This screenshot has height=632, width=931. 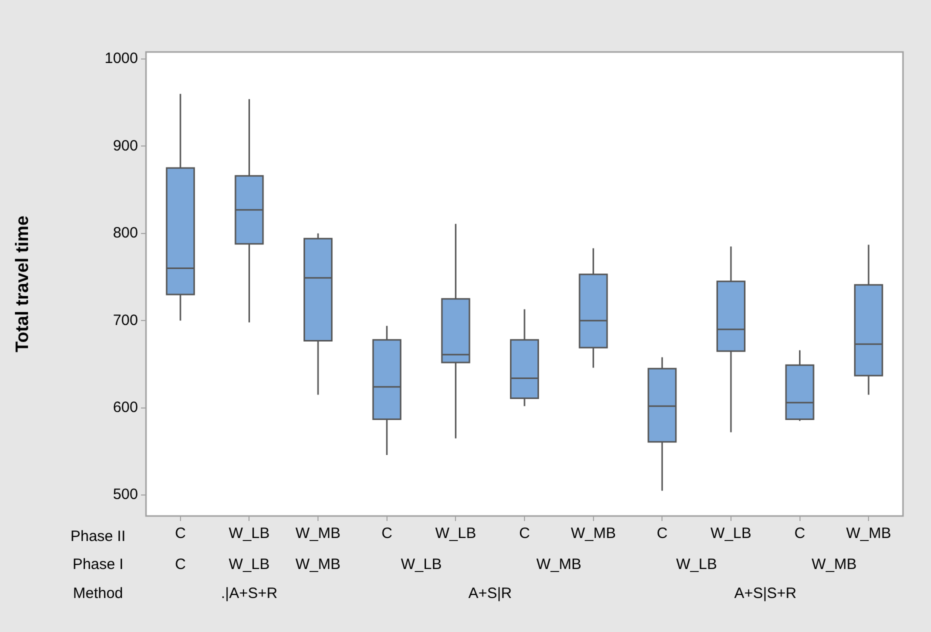 I want to click on y-tick-label: 600, so click(x=125, y=407).